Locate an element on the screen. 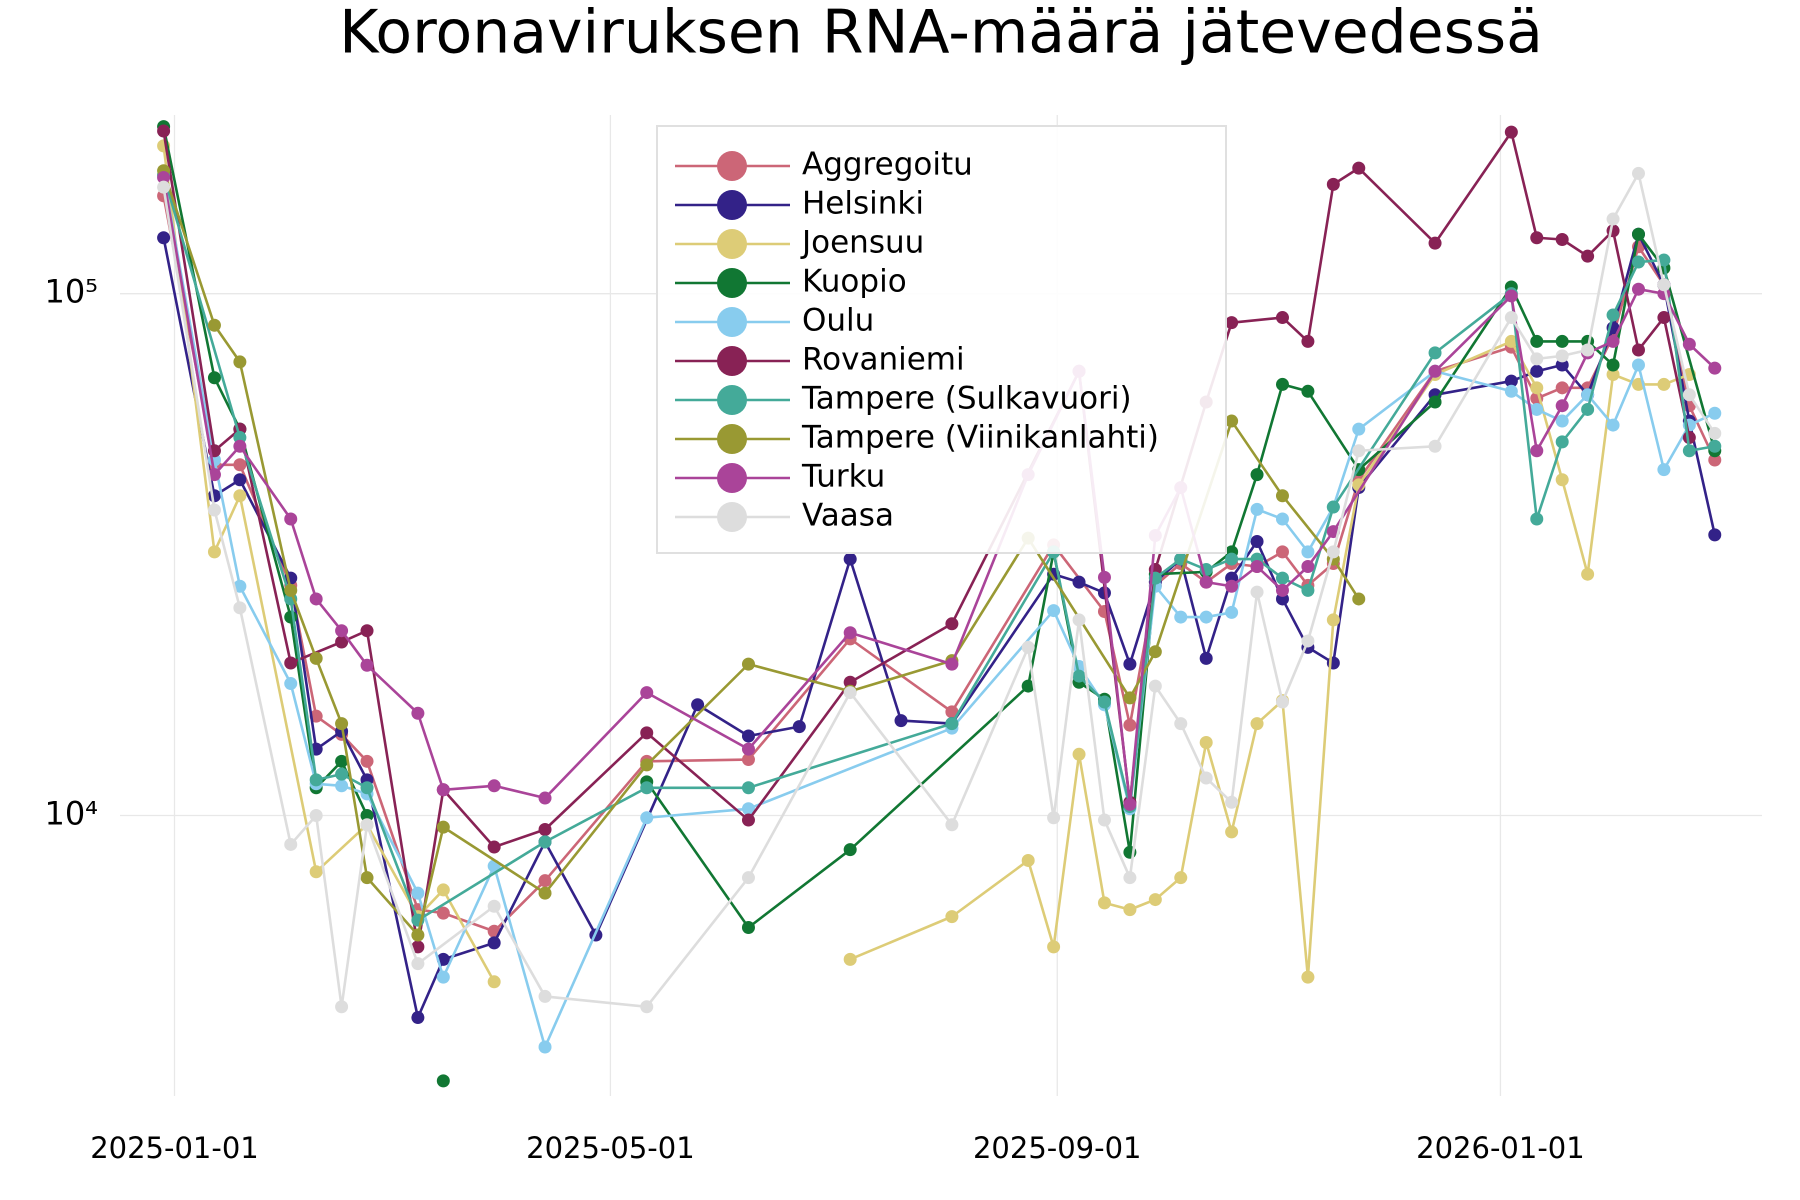 This screenshot has width=1800, height=1200. legend-label: Tampere (Sulkavuori) is located at coordinates (966, 399).